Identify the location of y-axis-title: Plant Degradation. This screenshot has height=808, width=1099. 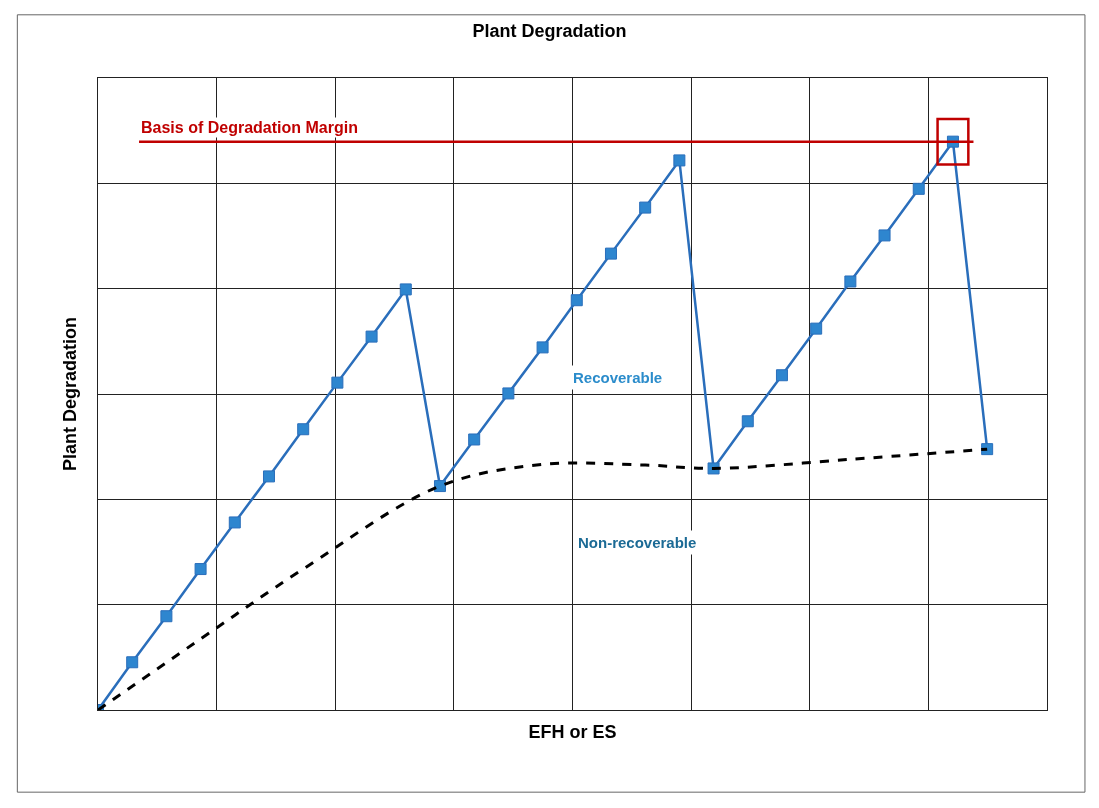
(70, 394).